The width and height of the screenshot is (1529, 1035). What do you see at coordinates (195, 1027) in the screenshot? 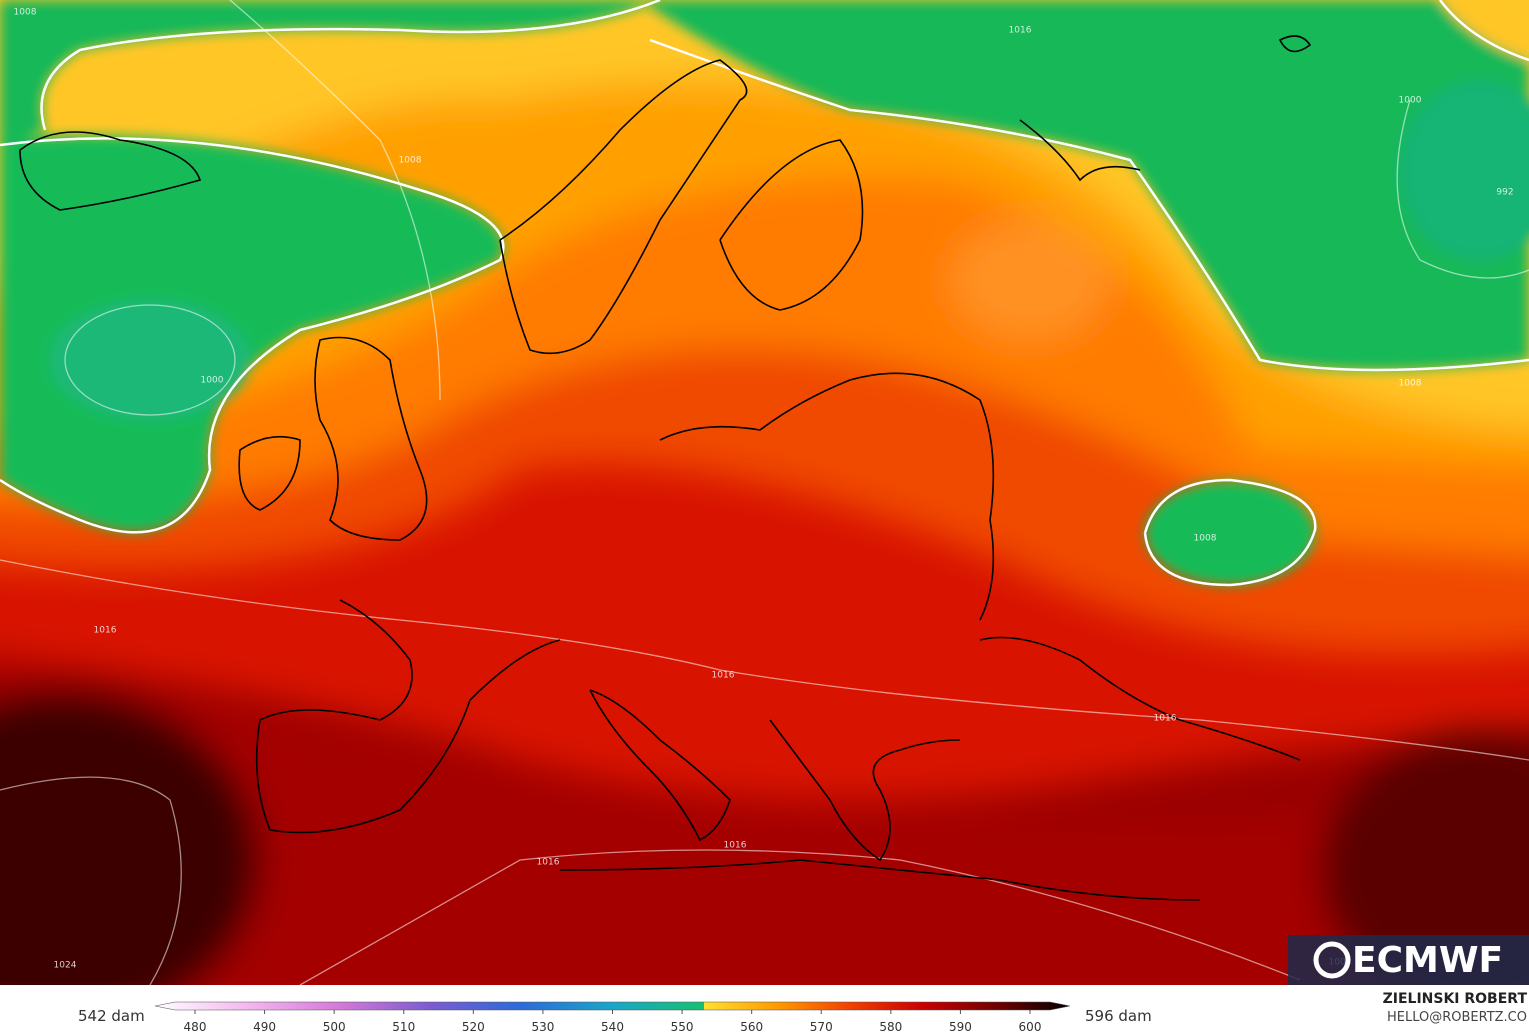
I see `colorbar-tick-label: 480` at bounding box center [195, 1027].